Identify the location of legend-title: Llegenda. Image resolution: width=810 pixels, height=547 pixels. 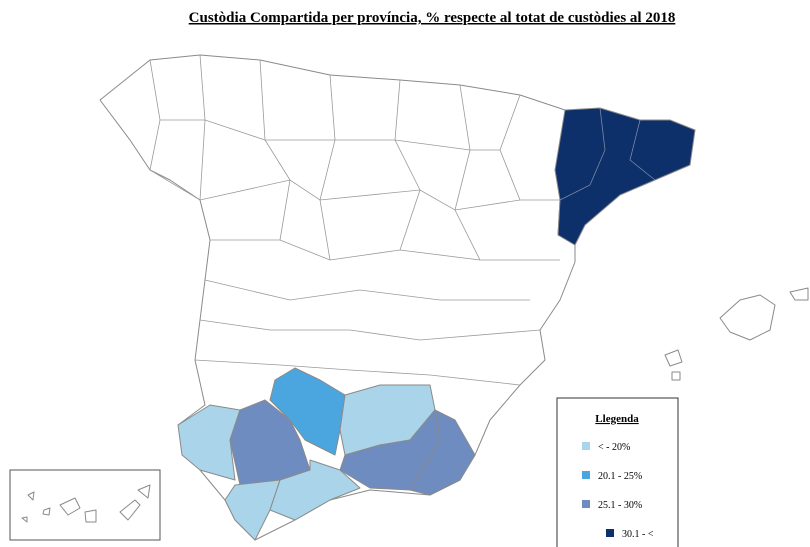
(617, 419).